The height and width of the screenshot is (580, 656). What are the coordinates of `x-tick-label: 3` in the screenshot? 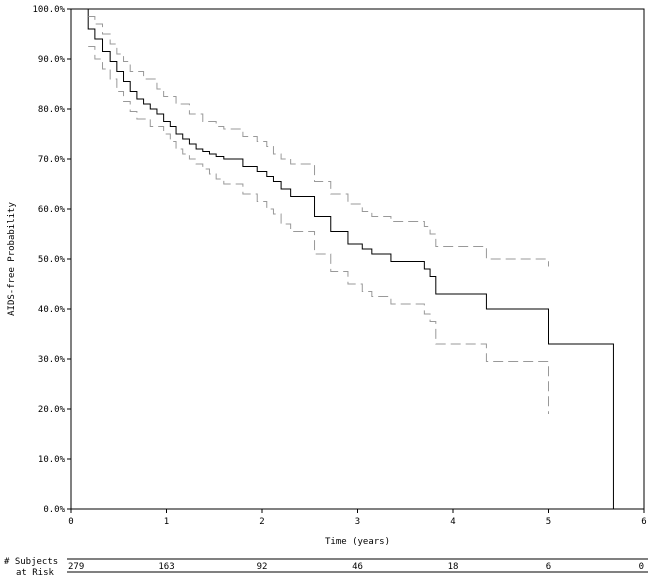 It's located at (357, 522).